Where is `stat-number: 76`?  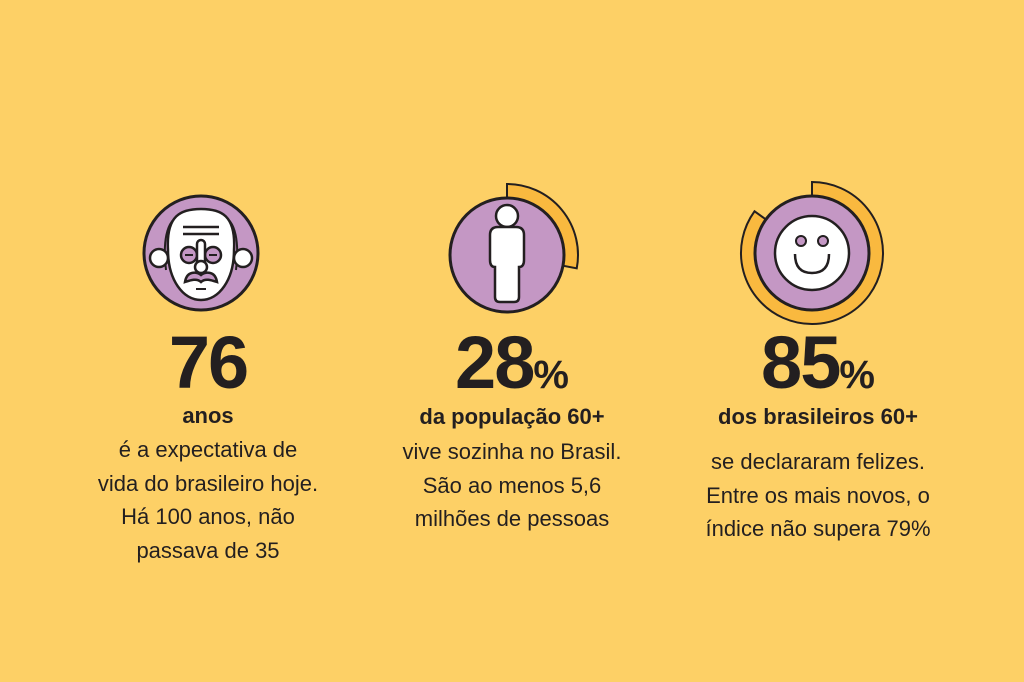
stat-number: 76 is located at coordinates (208, 362).